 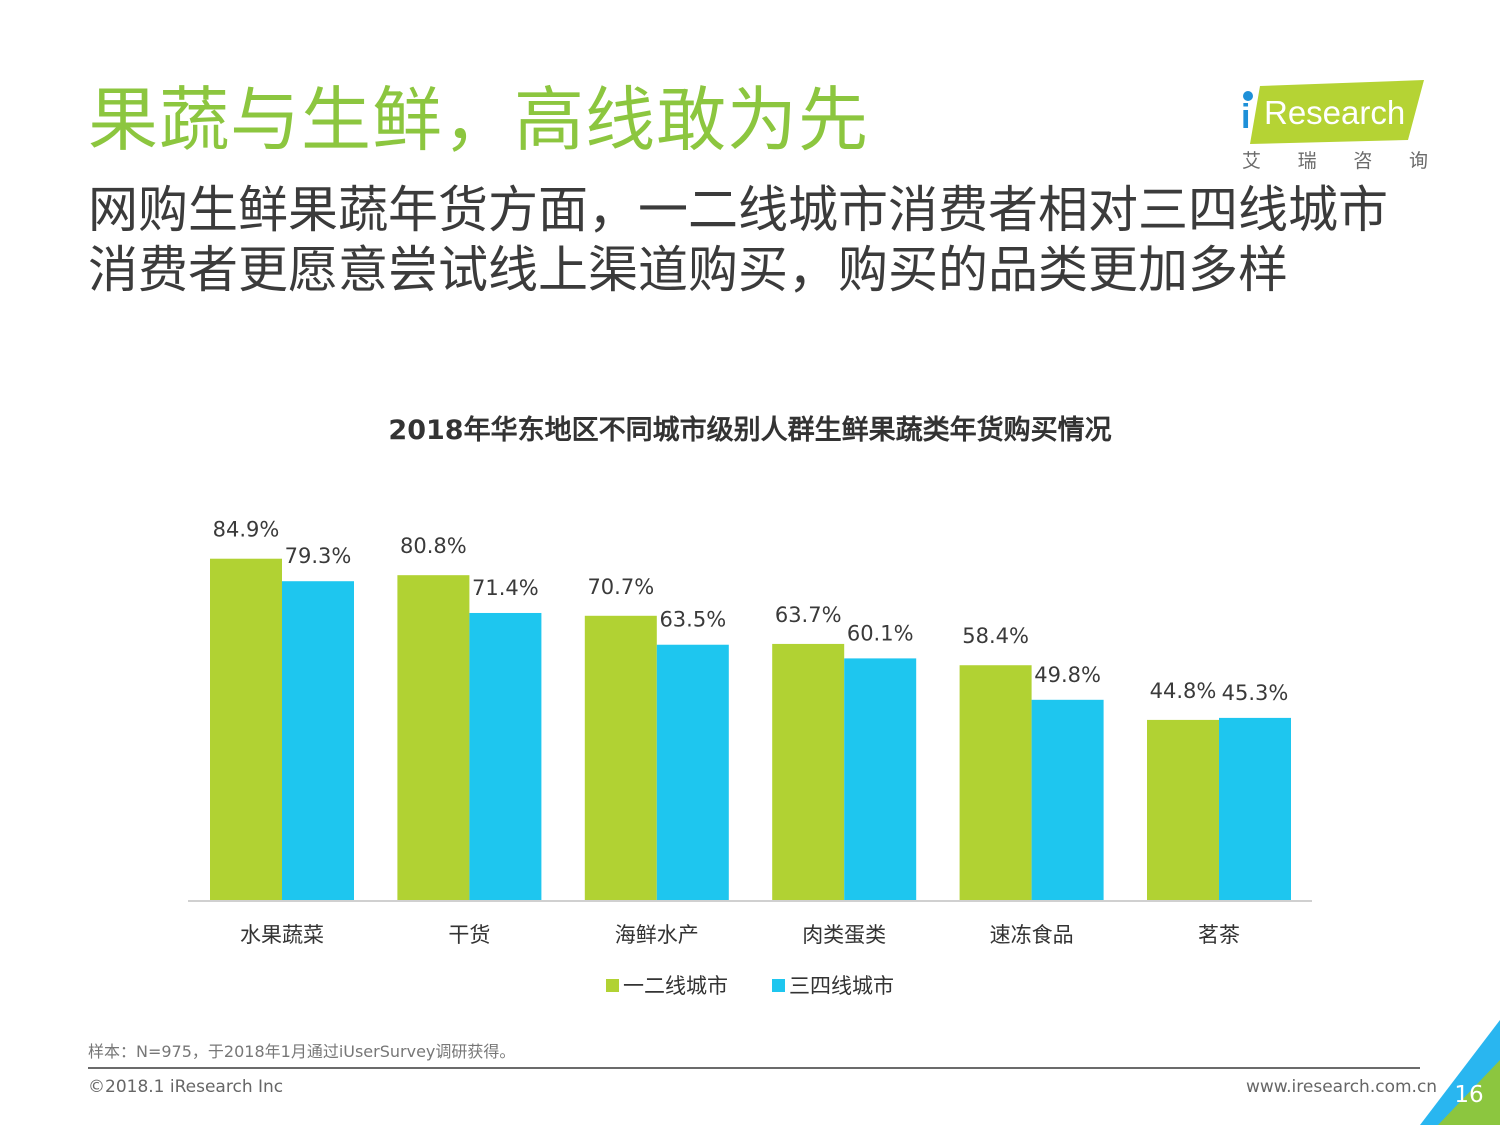 I want to click on logo-letter-i: i, so click(x=1245, y=117).